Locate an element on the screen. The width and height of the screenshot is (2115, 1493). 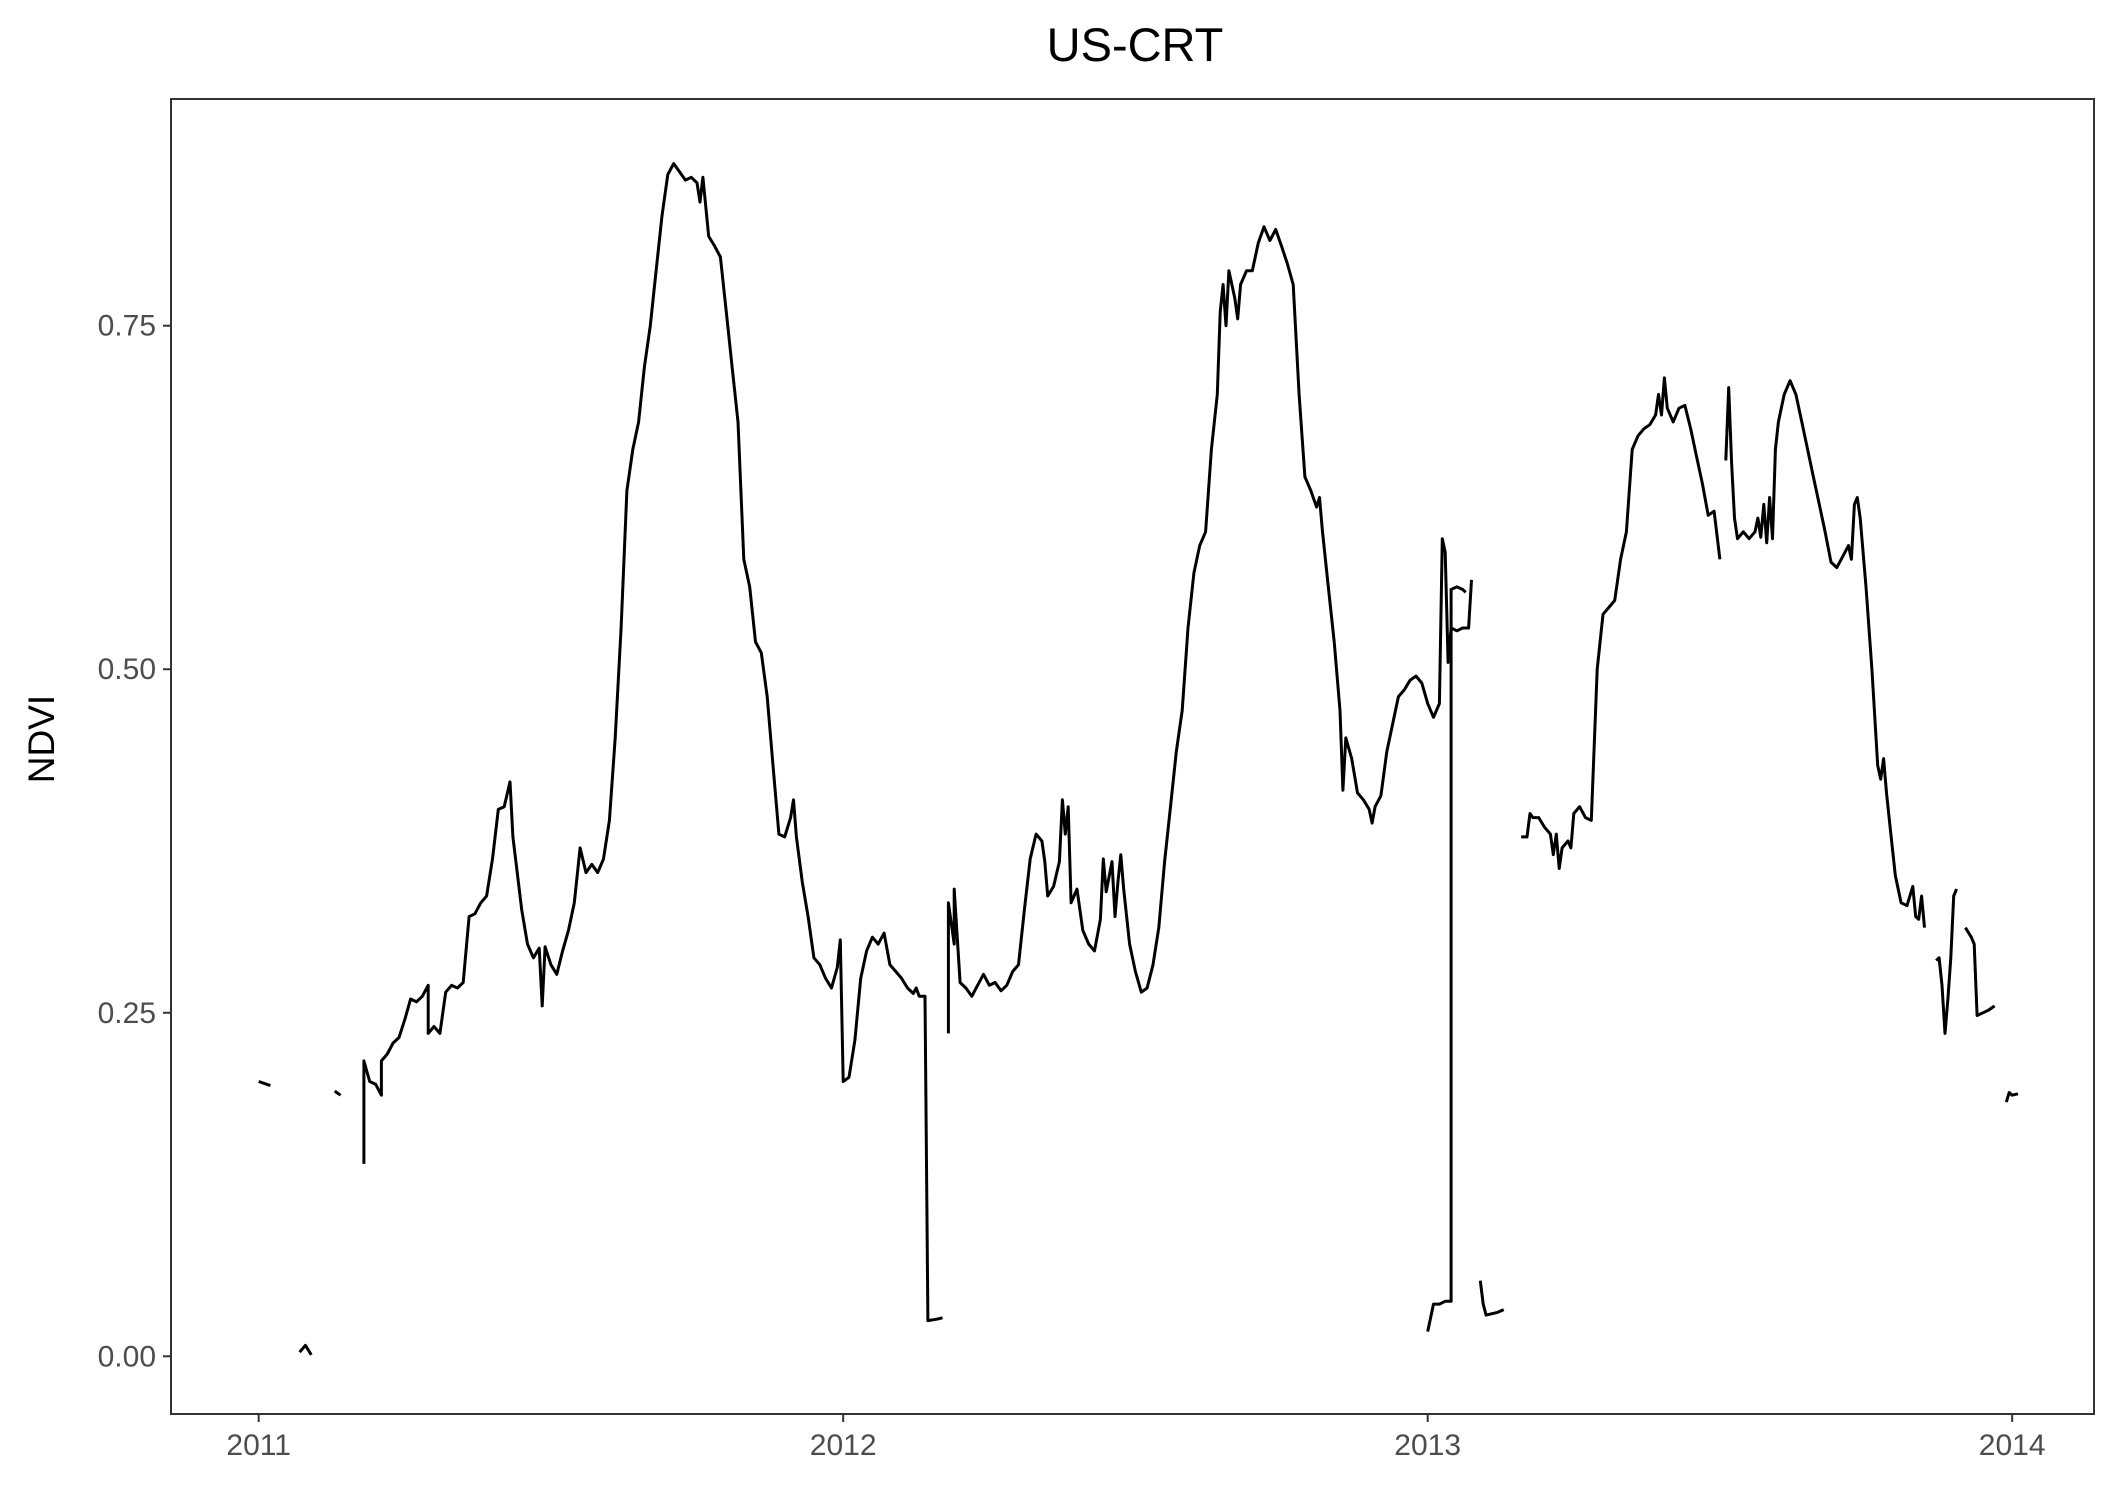
x-tick-label: 2014 is located at coordinates (2012, 1445).